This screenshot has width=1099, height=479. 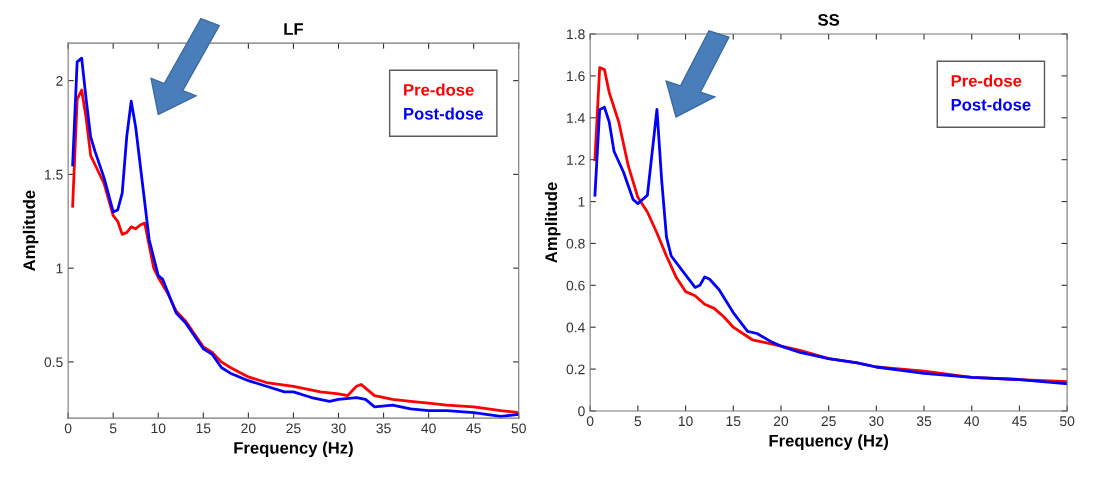 I want to click on y-tick-label: 0.6, so click(x=575, y=285).